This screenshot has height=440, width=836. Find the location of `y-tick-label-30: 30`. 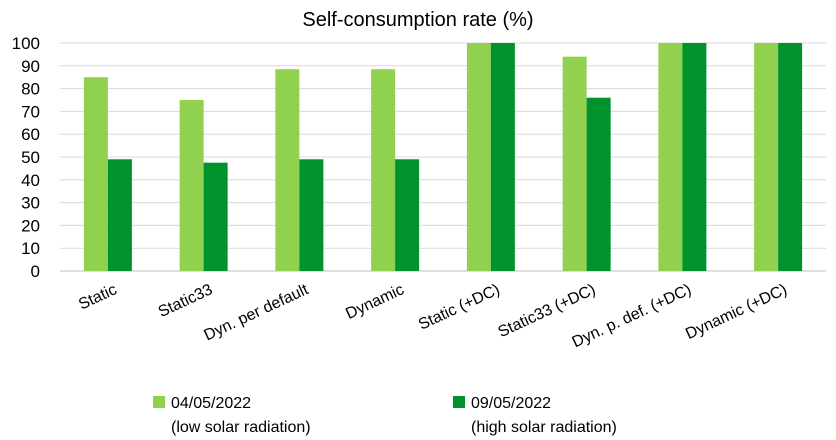

y-tick-label-30: 30 is located at coordinates (30, 203).